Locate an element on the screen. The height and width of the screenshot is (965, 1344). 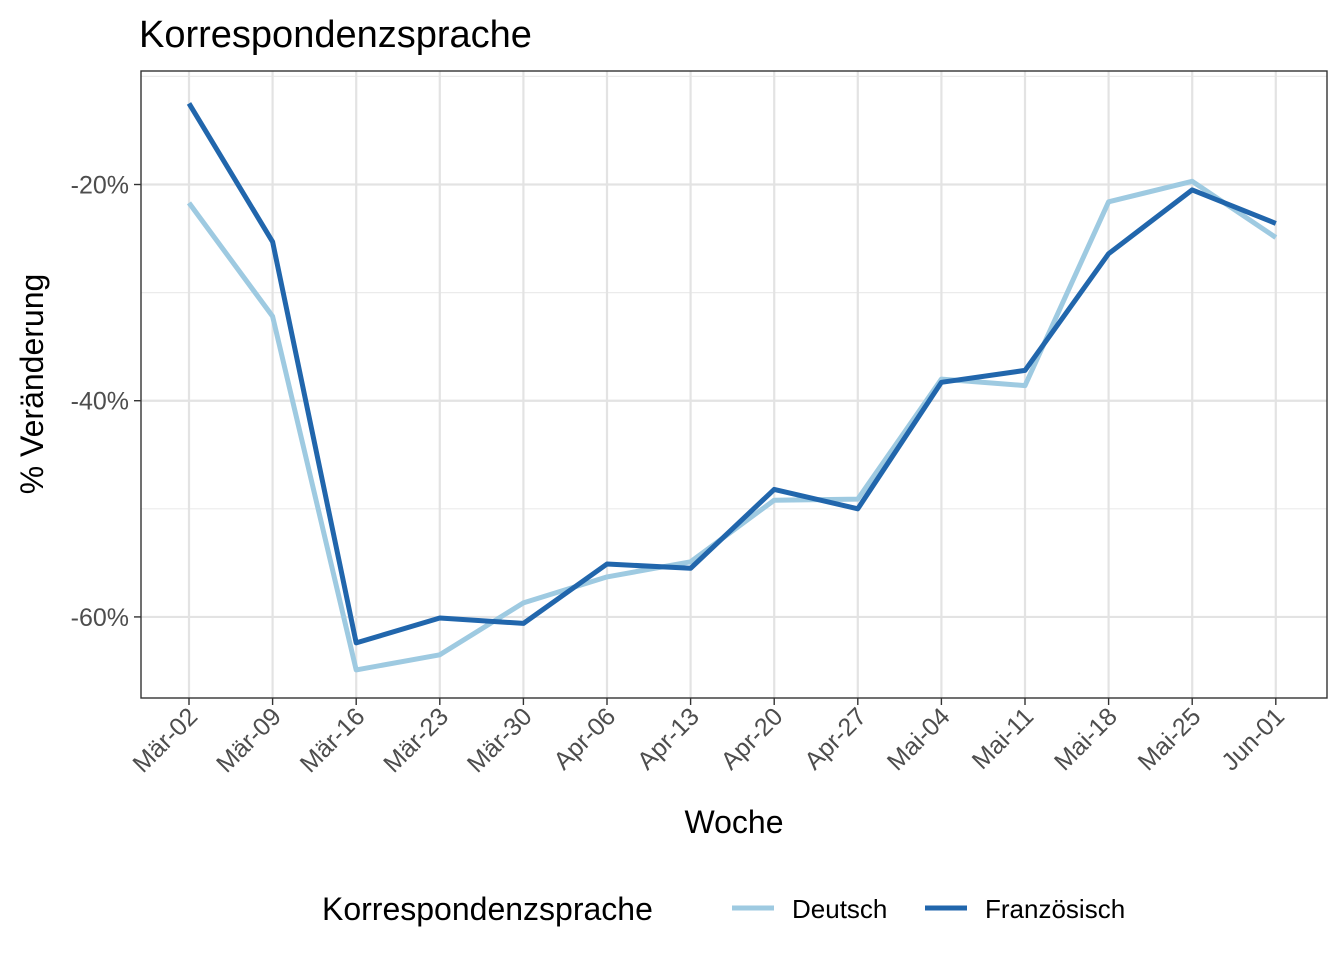
legend-item-deutsch: Deutsch is located at coordinates (809, 909).